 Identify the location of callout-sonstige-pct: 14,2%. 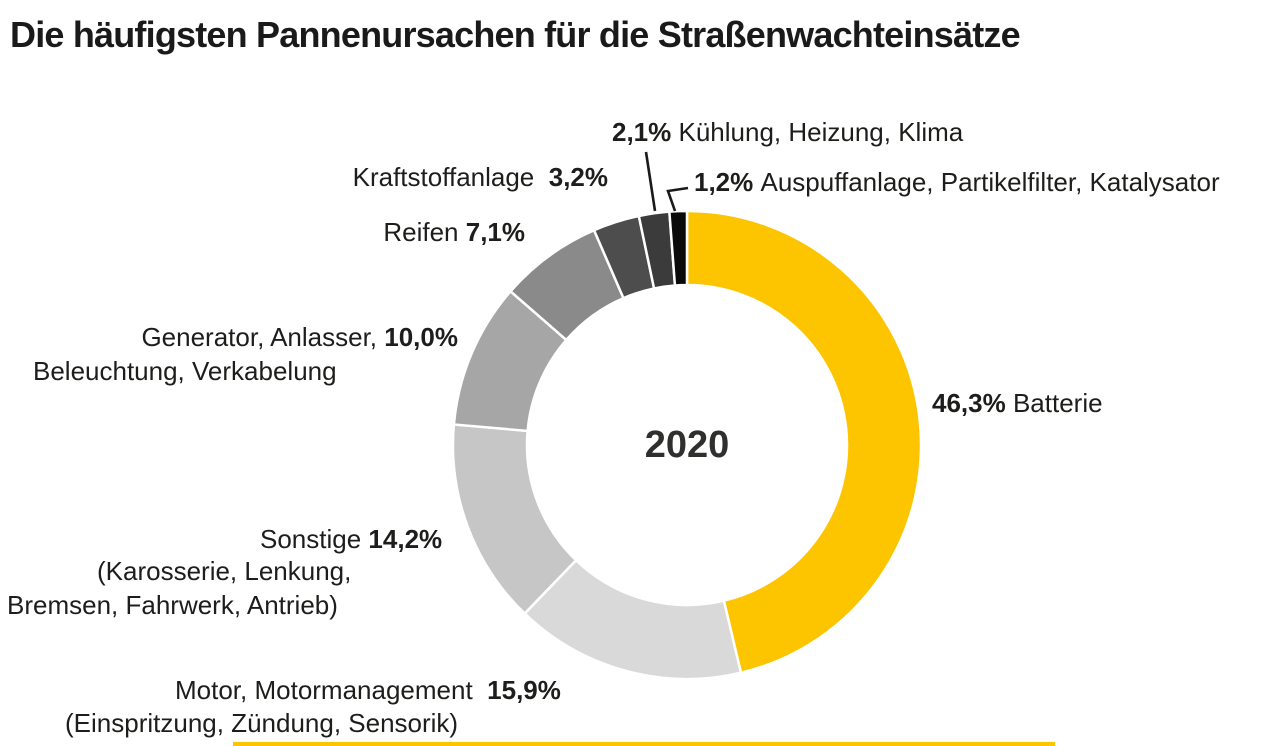
(405, 539).